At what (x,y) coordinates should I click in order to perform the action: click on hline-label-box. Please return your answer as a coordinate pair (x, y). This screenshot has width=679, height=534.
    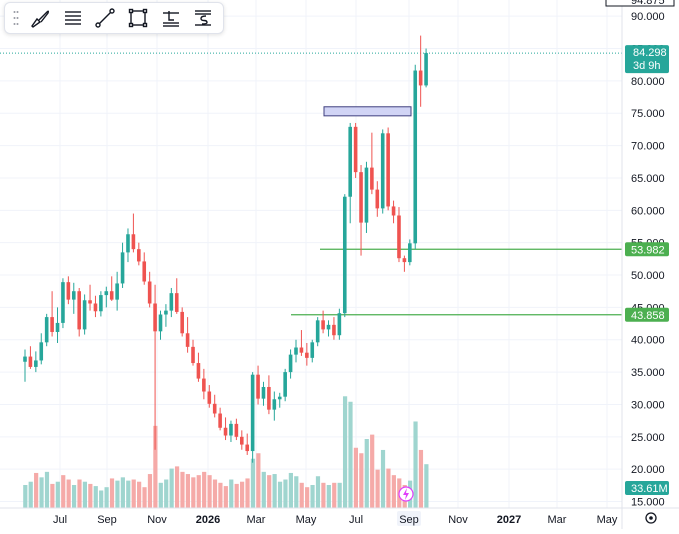
    Looking at the image, I should click on (647, 249).